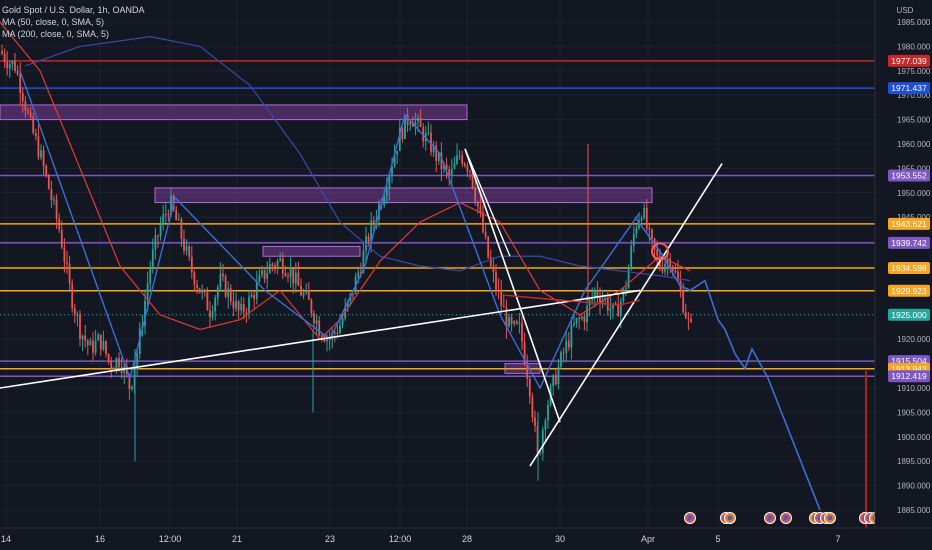 This screenshot has height=550, width=932. What do you see at coordinates (572, 300) in the screenshot?
I see `red-annotation-line` at bounding box center [572, 300].